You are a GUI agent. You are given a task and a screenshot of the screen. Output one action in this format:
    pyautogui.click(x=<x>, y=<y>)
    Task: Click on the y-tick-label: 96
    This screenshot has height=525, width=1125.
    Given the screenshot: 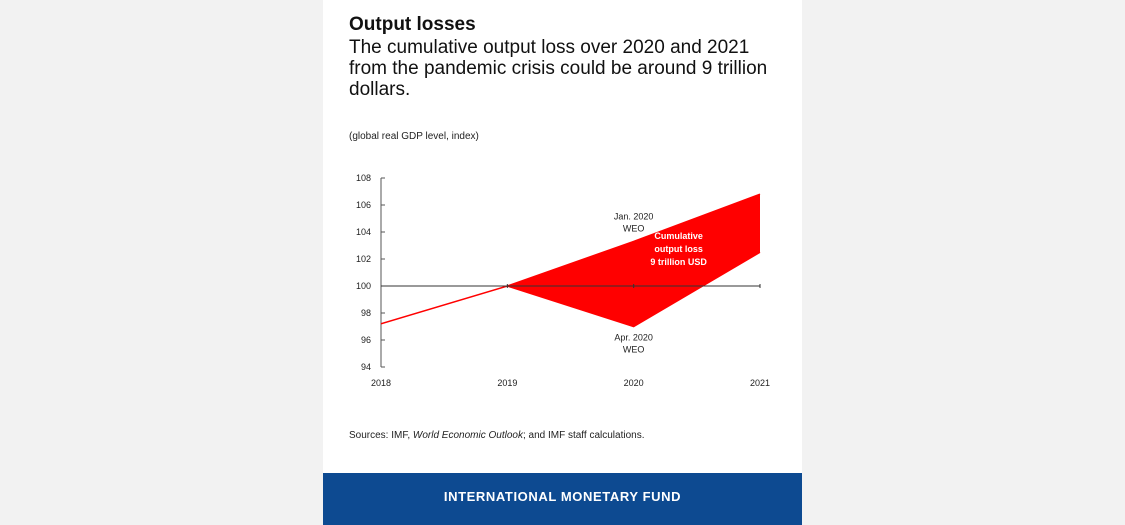 What is the action you would take?
    pyautogui.click(x=366, y=340)
    